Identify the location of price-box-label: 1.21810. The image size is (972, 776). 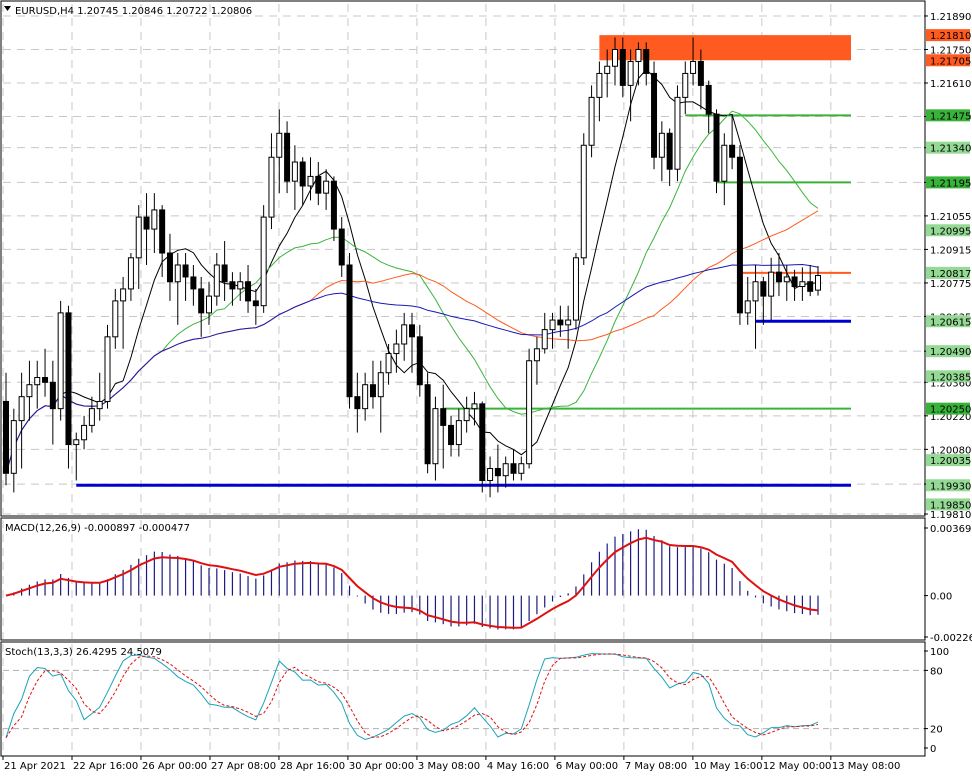
(950, 36).